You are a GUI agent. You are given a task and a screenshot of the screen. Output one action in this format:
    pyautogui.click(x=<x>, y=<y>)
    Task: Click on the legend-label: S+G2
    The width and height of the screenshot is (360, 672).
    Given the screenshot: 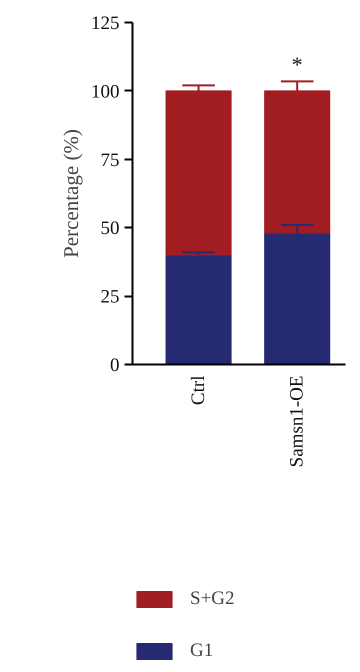 What is the action you would take?
    pyautogui.click(x=212, y=599)
    